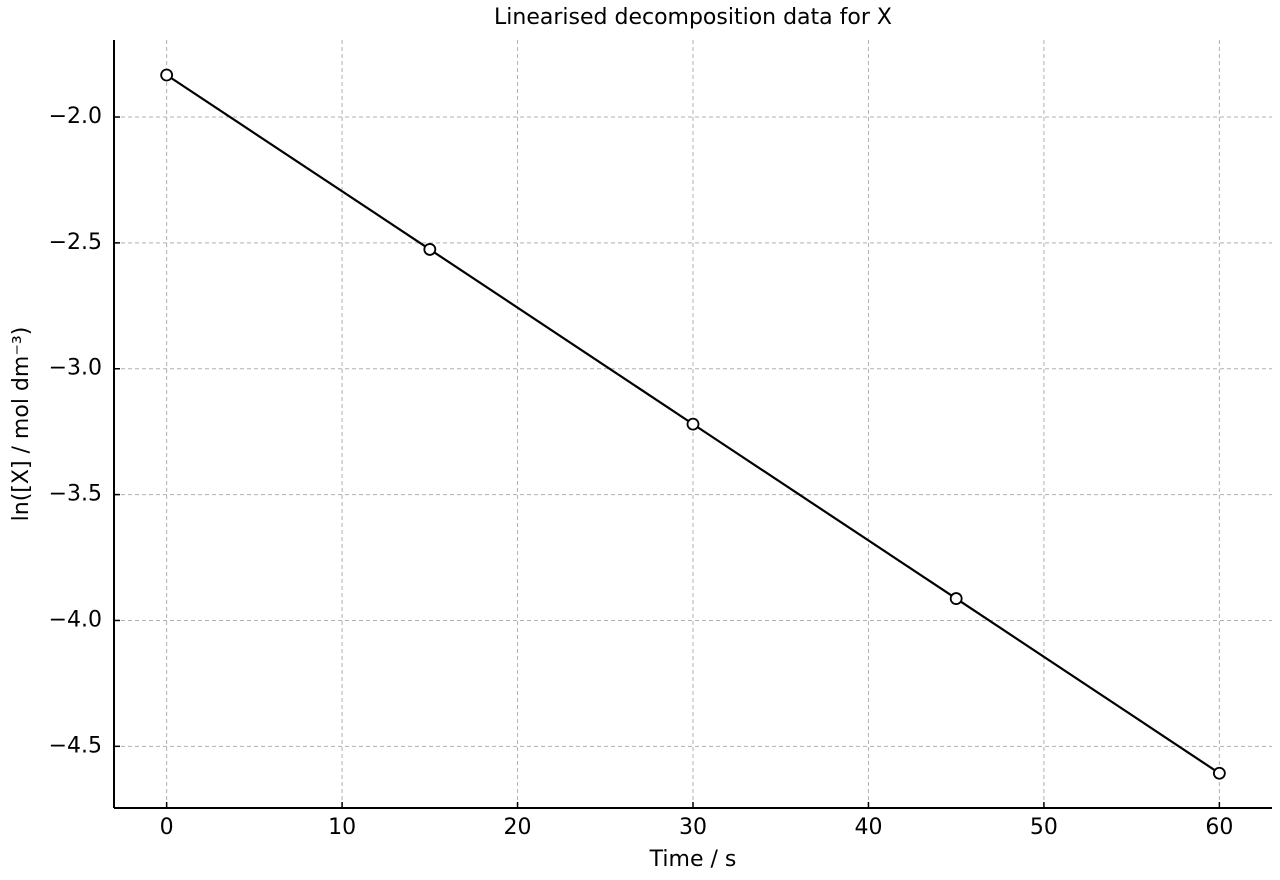 The height and width of the screenshot is (880, 1280). Describe the element at coordinates (518, 827) in the screenshot. I see `x-tick-label: 20` at that location.